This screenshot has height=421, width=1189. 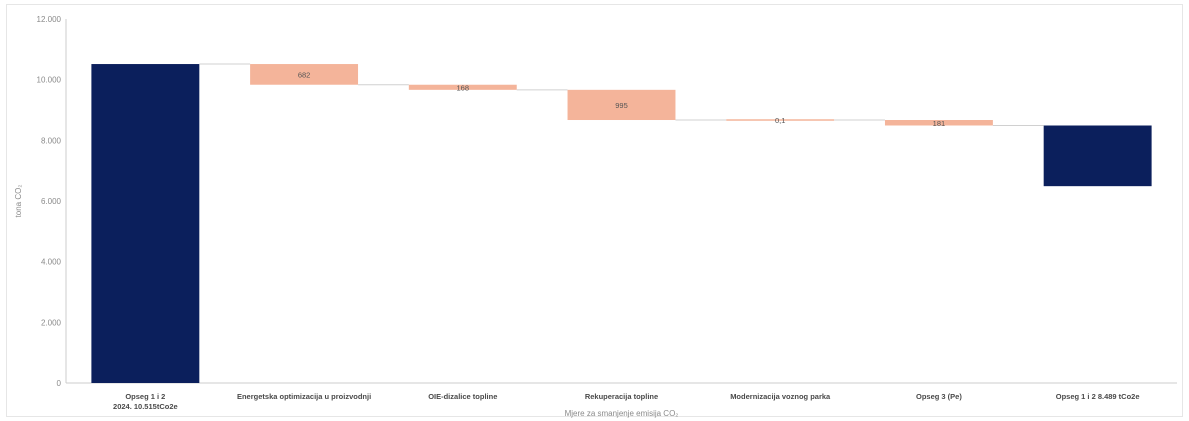 I want to click on y-tick-label: 6.000, so click(x=51, y=201).